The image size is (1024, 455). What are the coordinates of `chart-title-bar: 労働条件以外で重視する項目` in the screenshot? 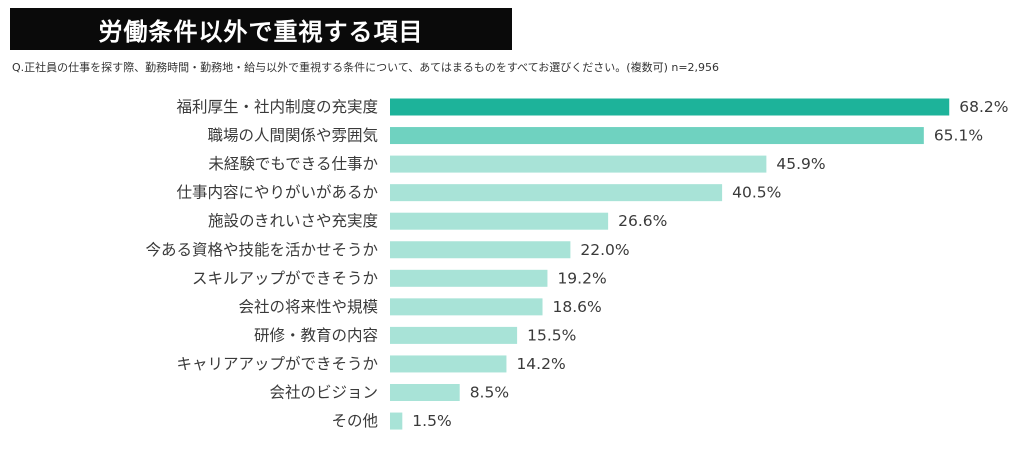 It's located at (261, 29).